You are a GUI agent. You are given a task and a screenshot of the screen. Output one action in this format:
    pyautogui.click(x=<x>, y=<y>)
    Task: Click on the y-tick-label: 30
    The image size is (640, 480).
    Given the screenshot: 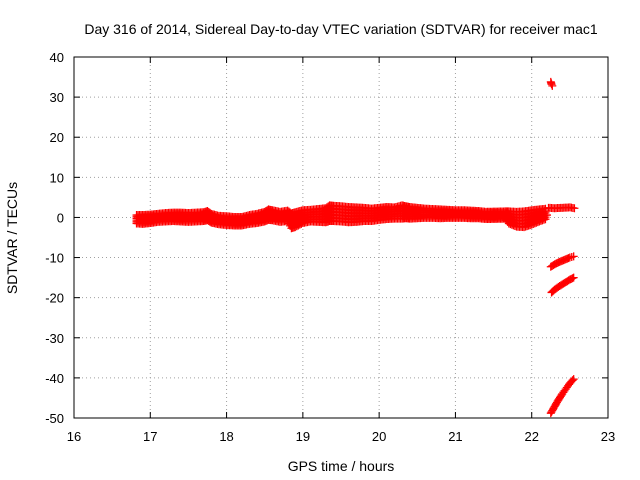 What is the action you would take?
    pyautogui.click(x=57, y=97)
    